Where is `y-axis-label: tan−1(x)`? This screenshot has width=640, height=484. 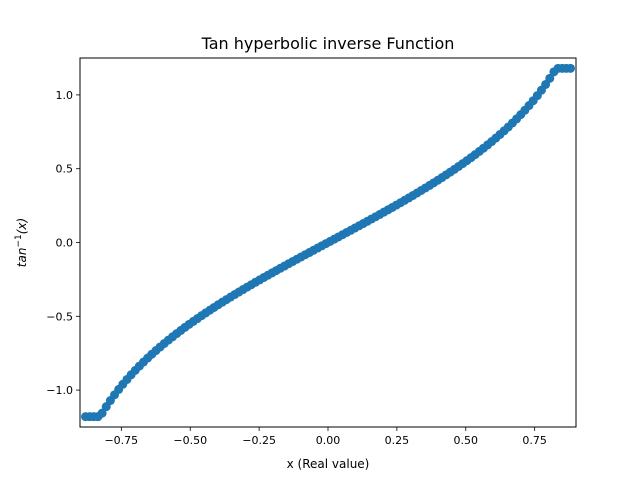
y-axis-label: tan−1(x) is located at coordinates (21, 242).